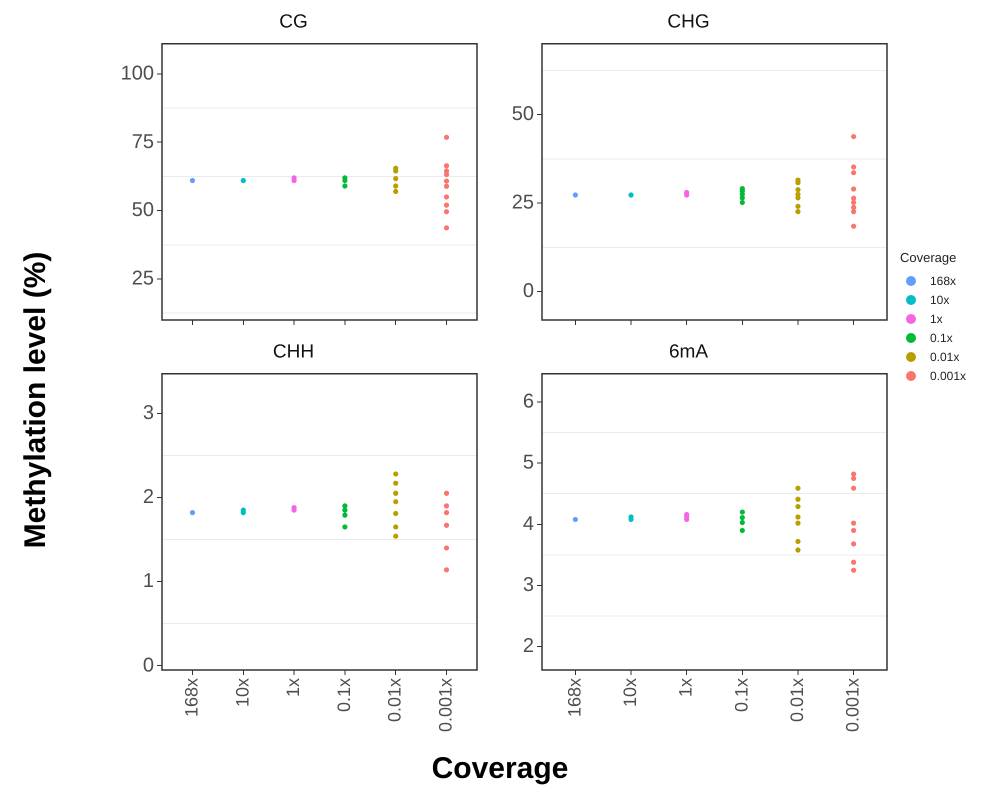 Image resolution: width=984 pixels, height=790 pixels. I want to click on chart-title: CG, so click(293, 22).